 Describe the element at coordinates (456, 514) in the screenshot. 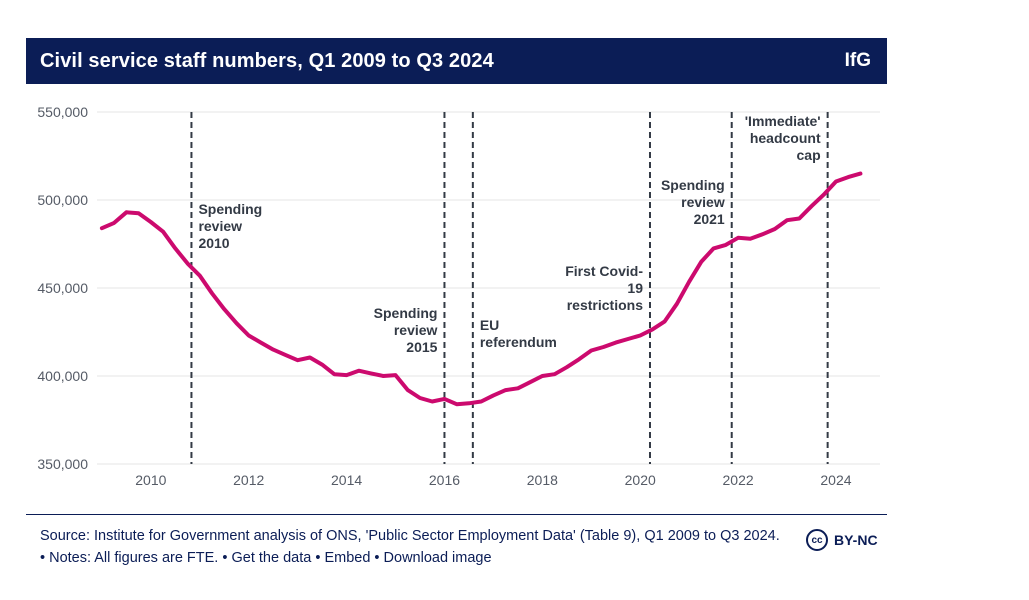

I see `footer-divider` at that location.